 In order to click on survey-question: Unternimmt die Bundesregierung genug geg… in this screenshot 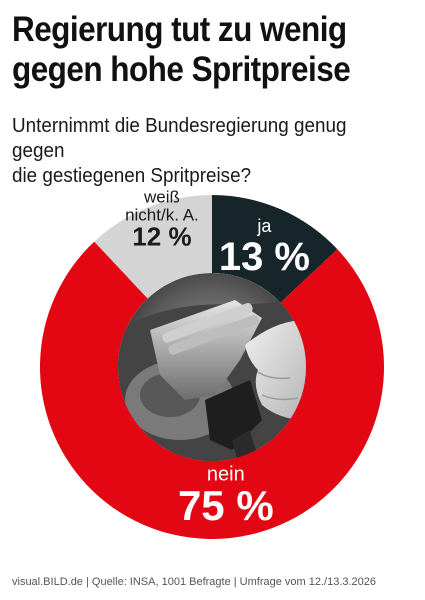, I will do `click(198, 150)`.